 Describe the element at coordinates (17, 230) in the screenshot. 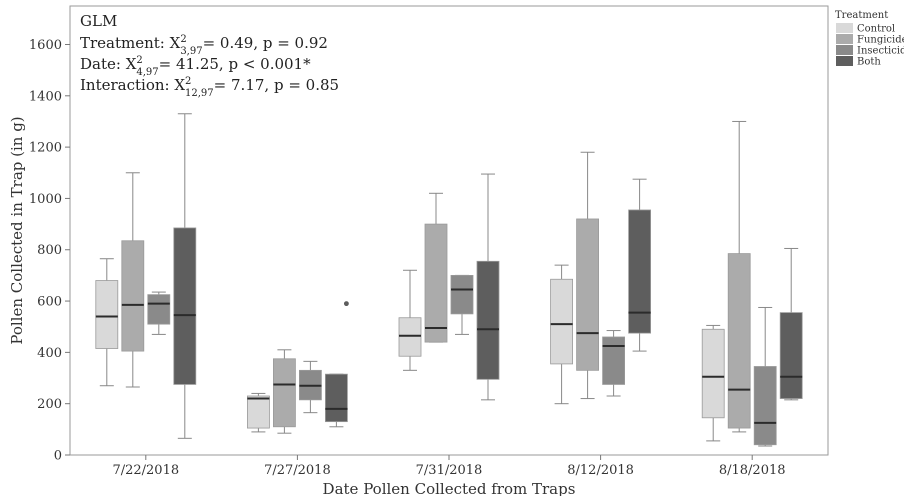

I see `y-axis-title: Pollen Collected in Trap (in g)` at that location.